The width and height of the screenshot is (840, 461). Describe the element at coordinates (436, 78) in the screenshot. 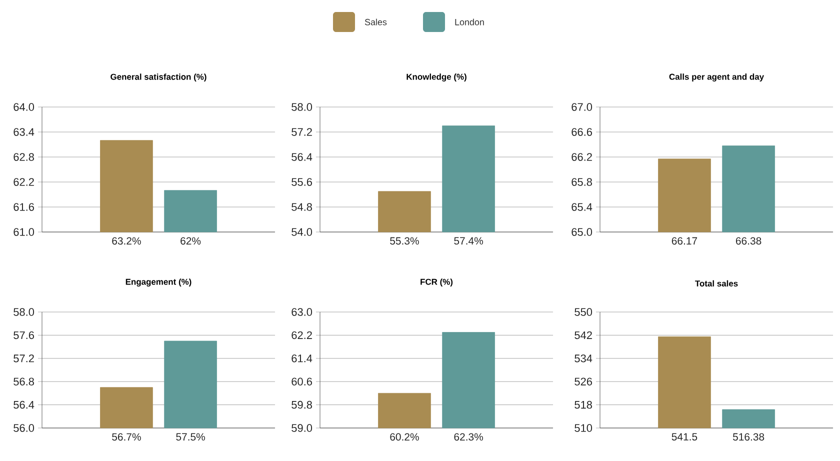

I see `chart-title: Knowledge (%)` at that location.